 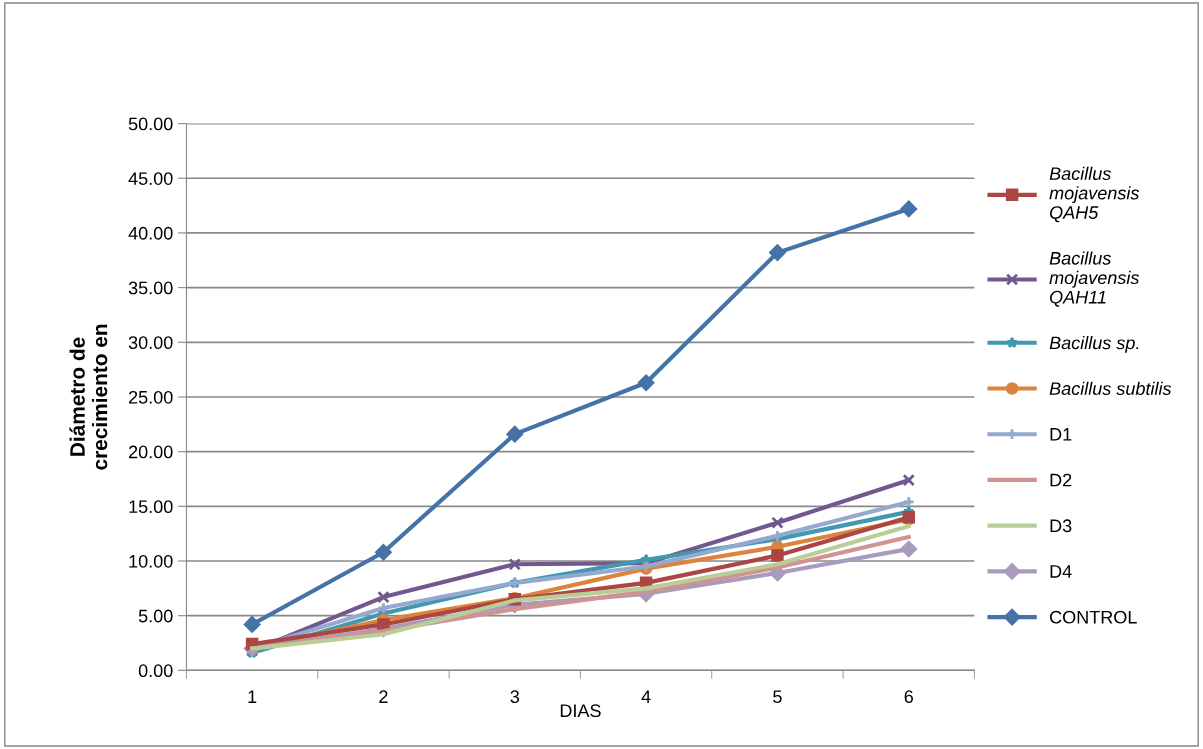 I want to click on y-tick-label: 20.00, so click(x=151, y=452).